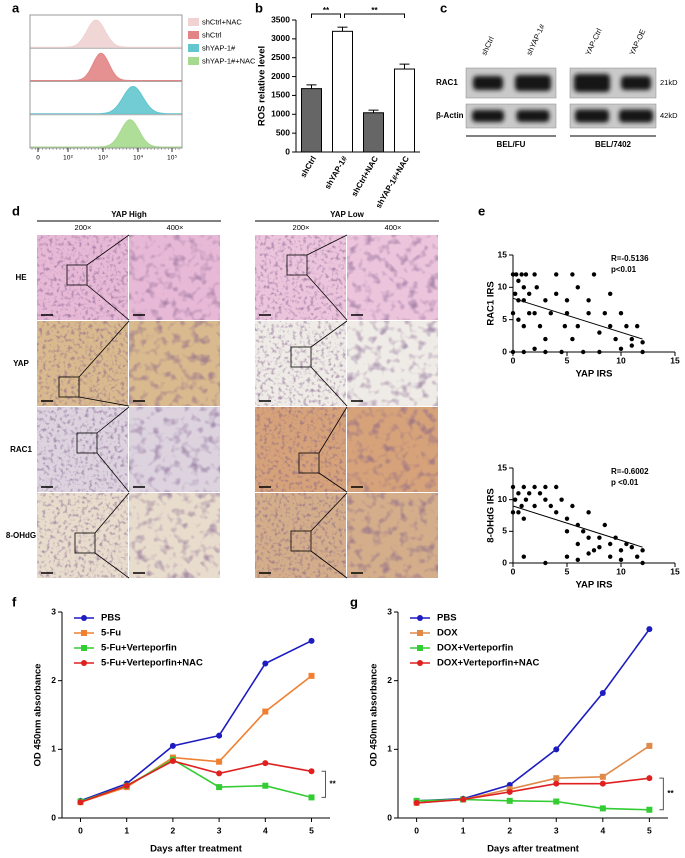 This screenshot has height=858, width=685. Describe the element at coordinates (126, 830) in the screenshot. I see `x-tick-label: 1` at that location.